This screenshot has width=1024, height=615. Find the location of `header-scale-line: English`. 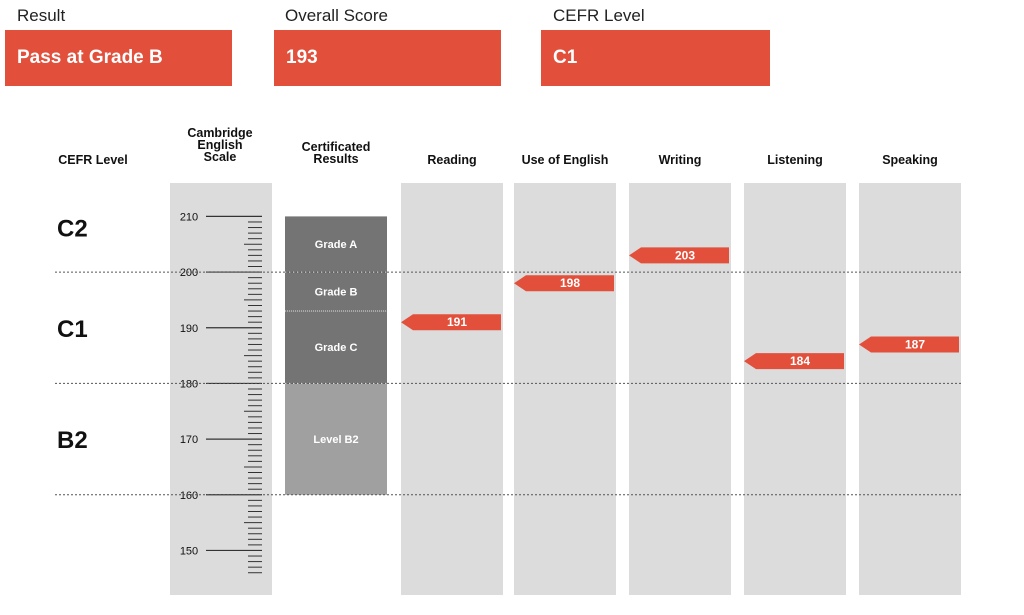

header-scale-line: English is located at coordinates (219, 145).